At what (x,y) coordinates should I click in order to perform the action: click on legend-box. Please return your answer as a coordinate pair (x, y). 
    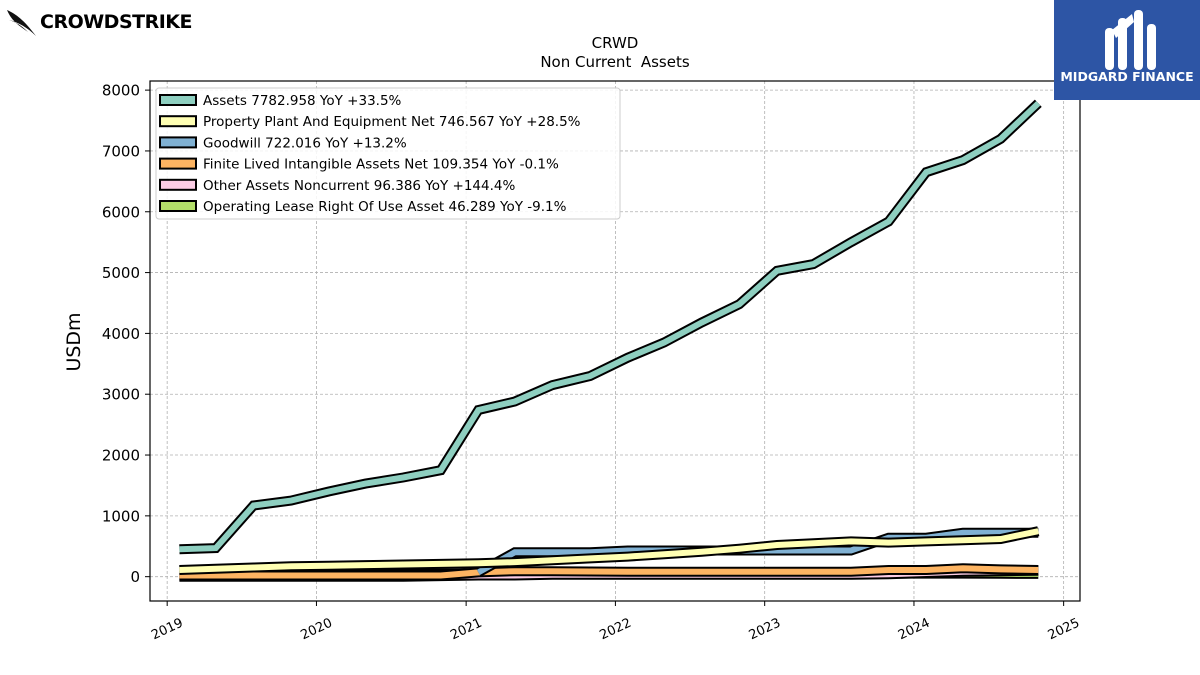
    Looking at the image, I should click on (388, 153).